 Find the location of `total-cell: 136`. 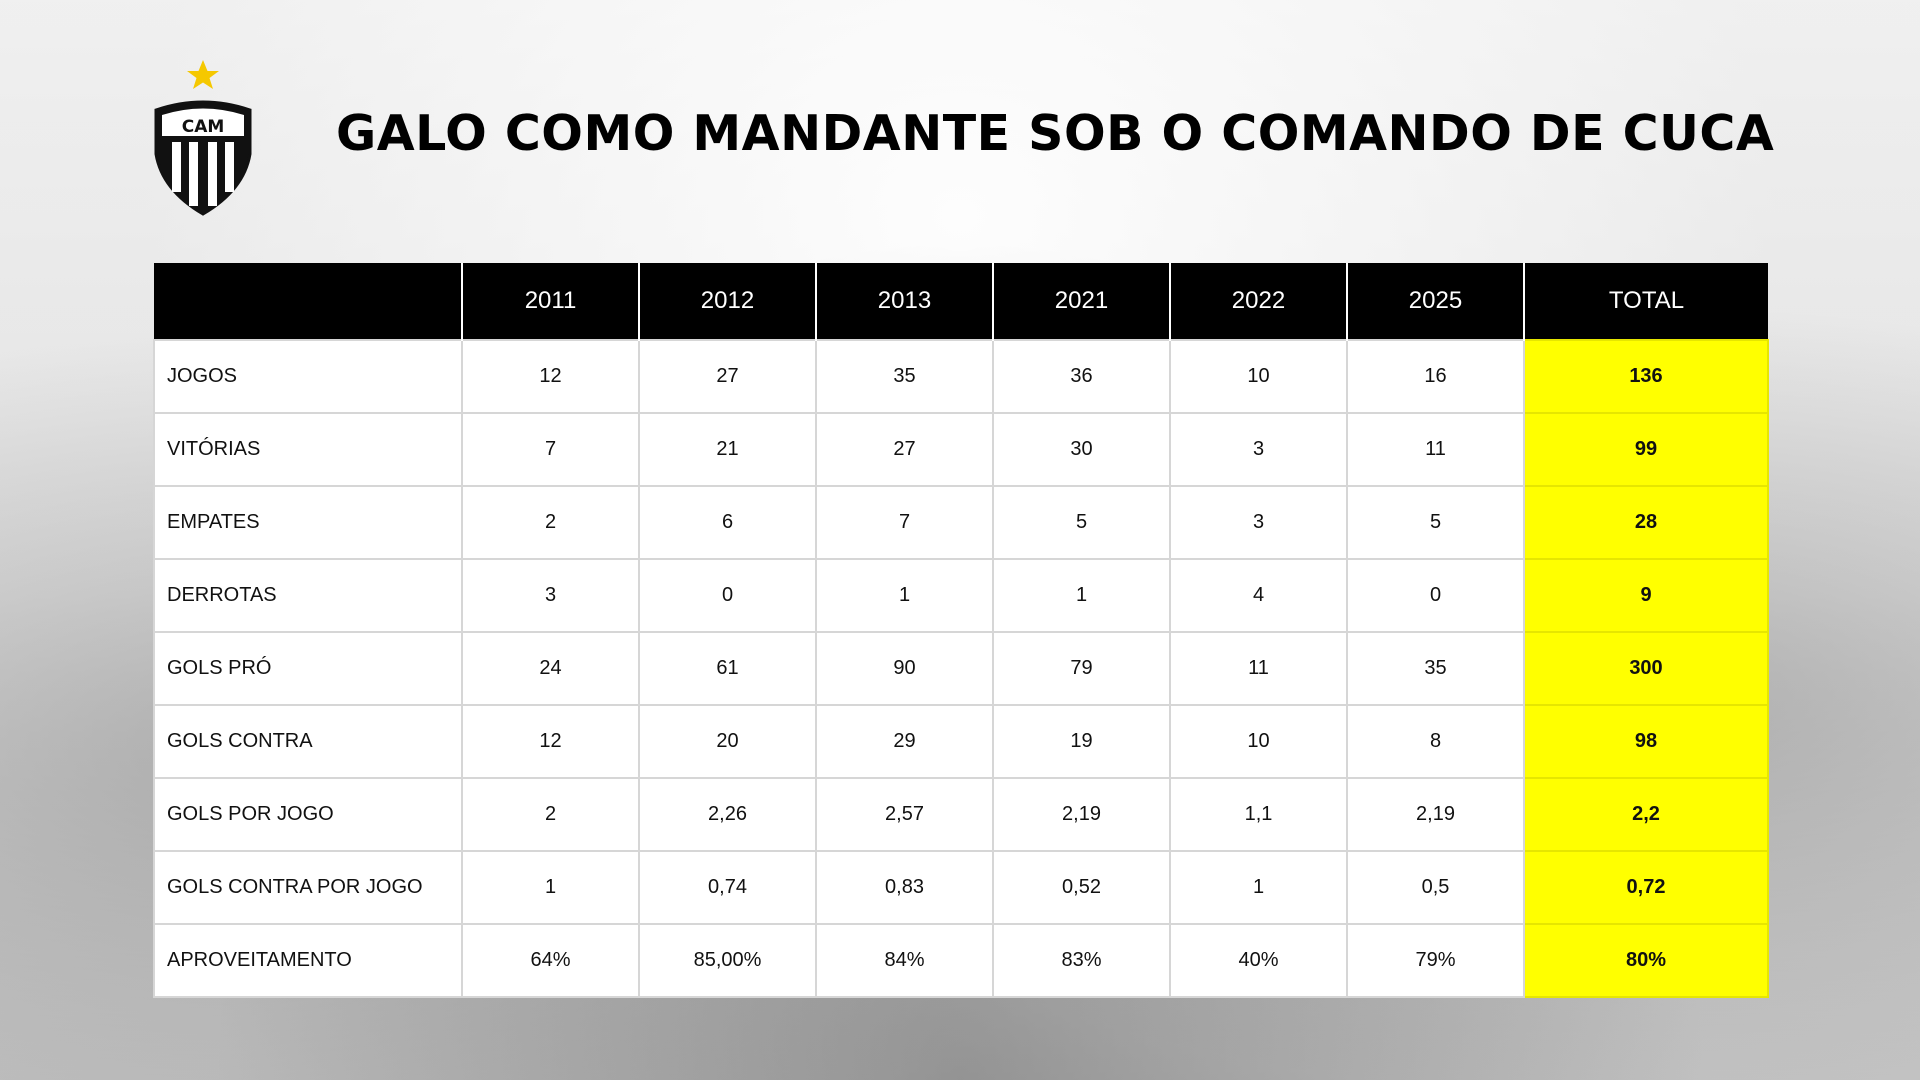

total-cell: 136 is located at coordinates (1646, 376).